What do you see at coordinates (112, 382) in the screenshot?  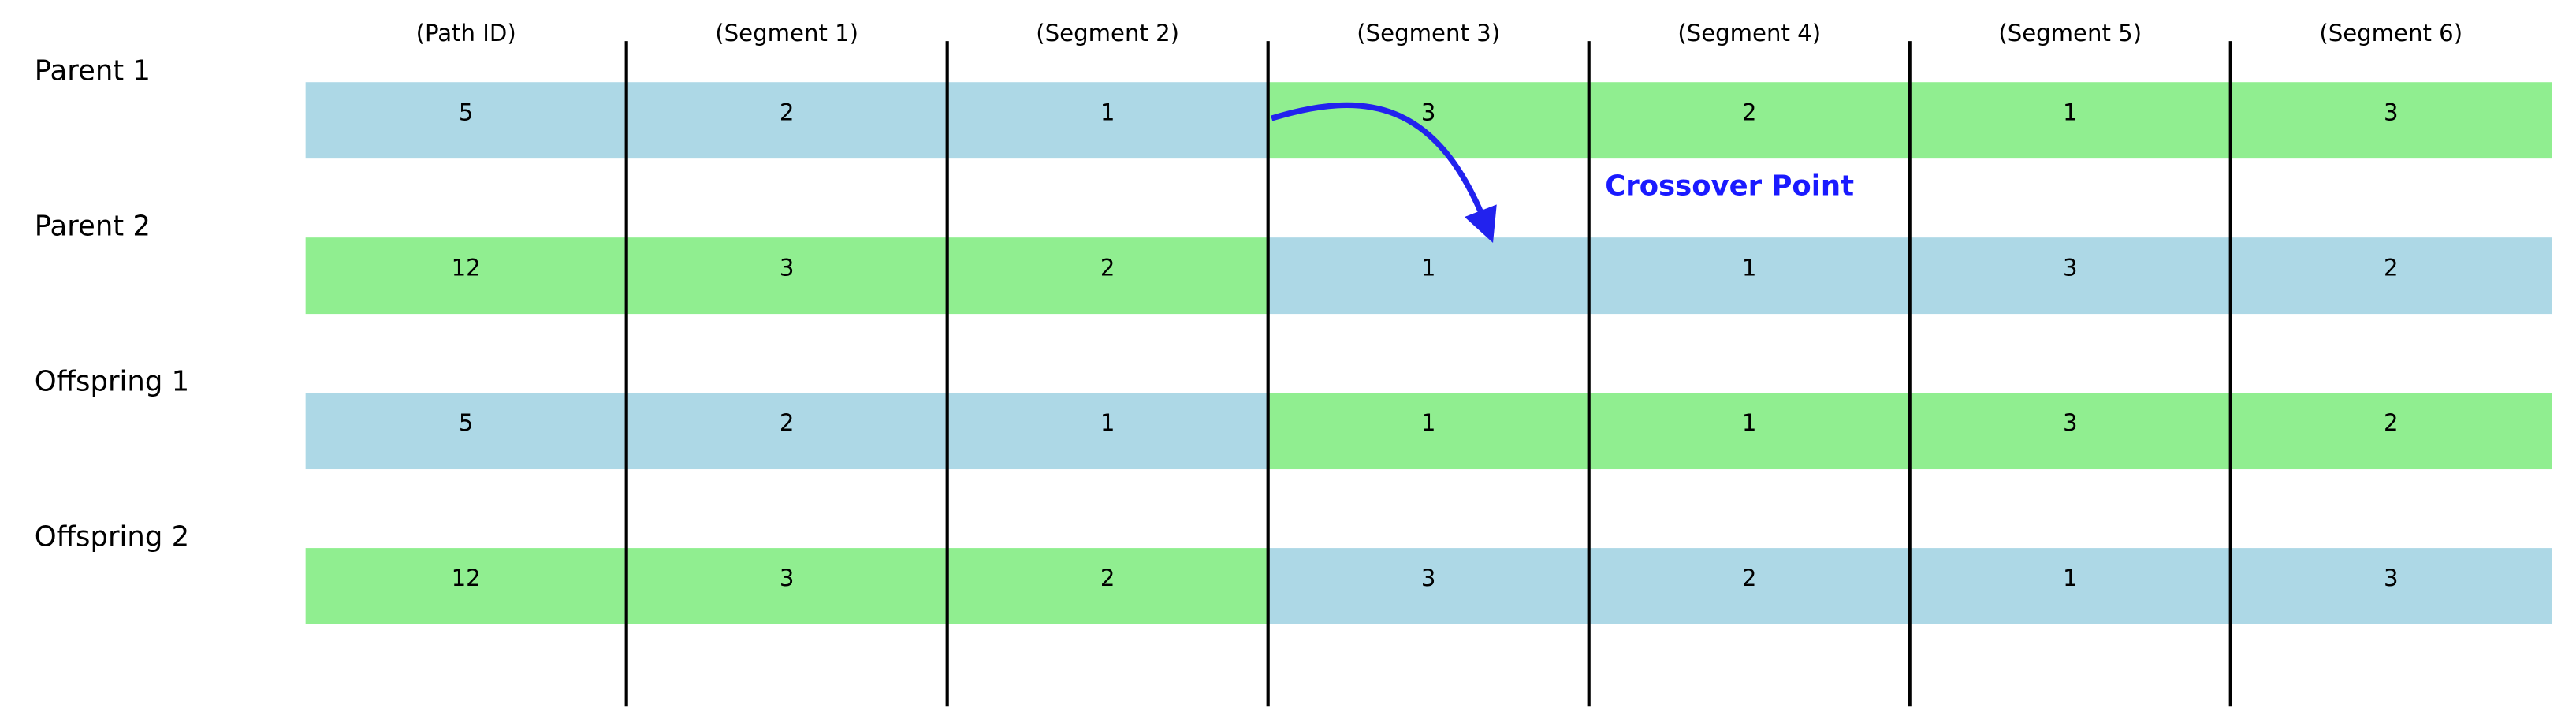 I see `row-label: Offspring 1` at bounding box center [112, 382].